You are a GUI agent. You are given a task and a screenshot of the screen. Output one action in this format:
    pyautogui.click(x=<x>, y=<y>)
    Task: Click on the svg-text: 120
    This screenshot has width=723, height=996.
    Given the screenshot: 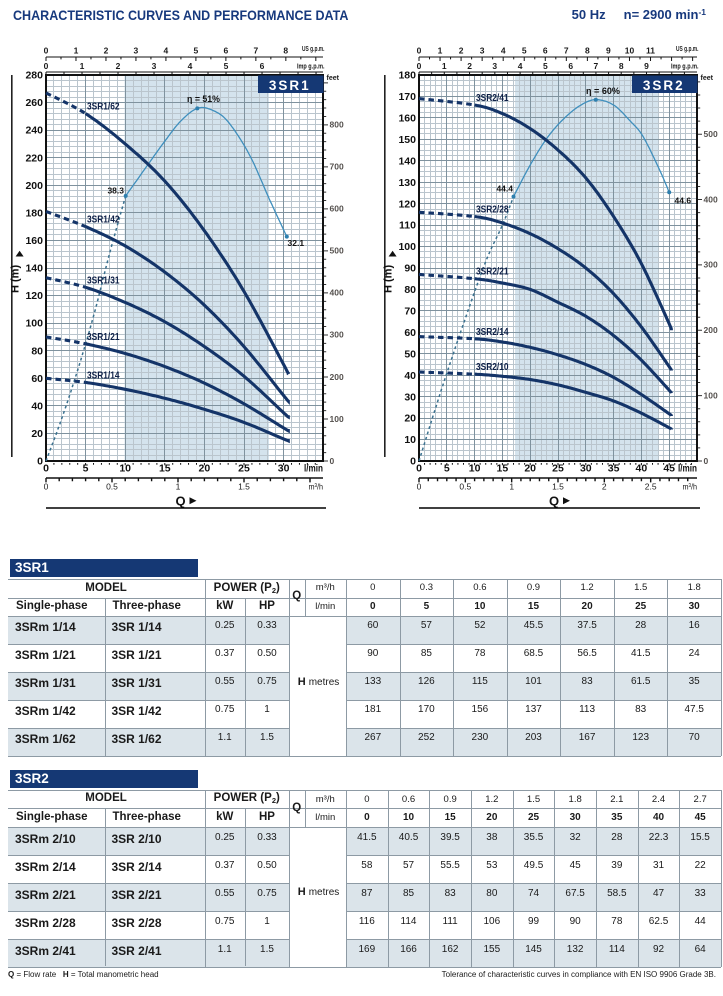 What is the action you would take?
    pyautogui.click(x=407, y=204)
    